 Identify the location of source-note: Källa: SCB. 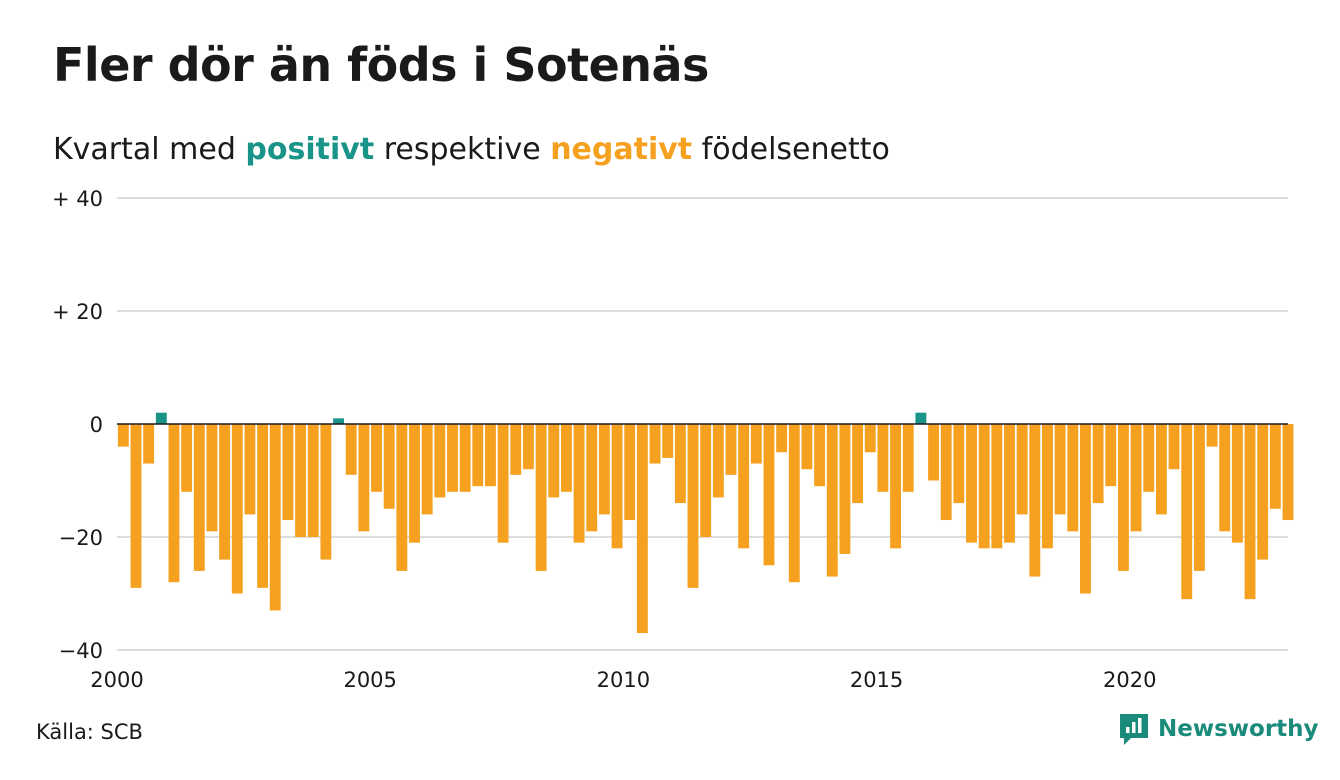
(89, 732).